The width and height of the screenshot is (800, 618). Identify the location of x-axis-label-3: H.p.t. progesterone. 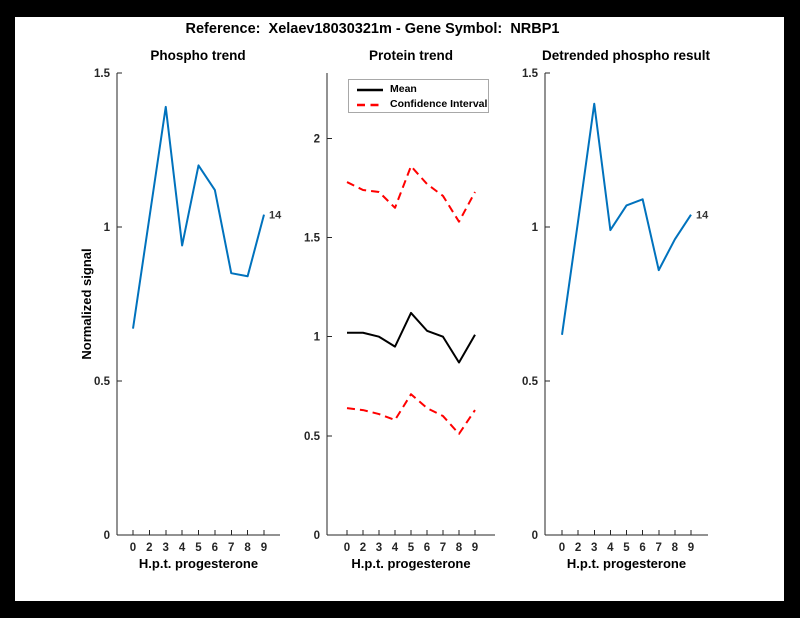
(626, 563).